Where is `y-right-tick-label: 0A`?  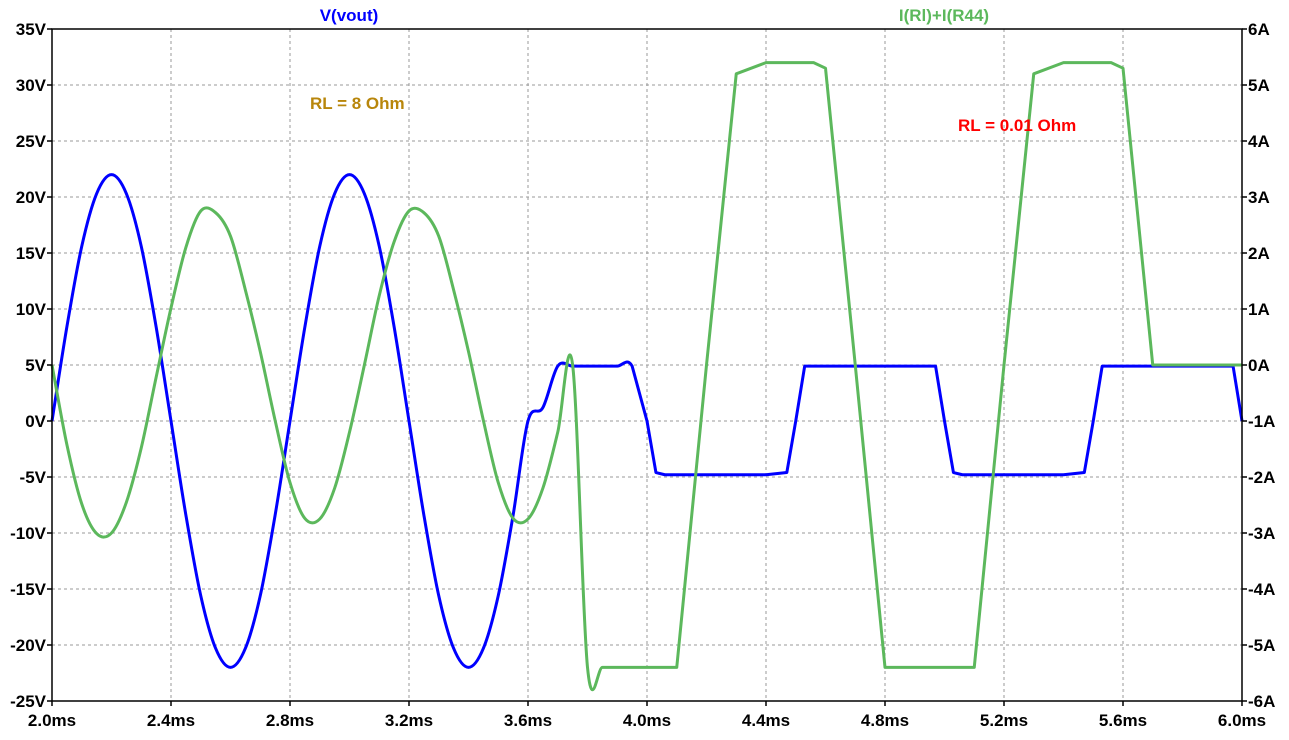 y-right-tick-label: 0A is located at coordinates (1259, 365).